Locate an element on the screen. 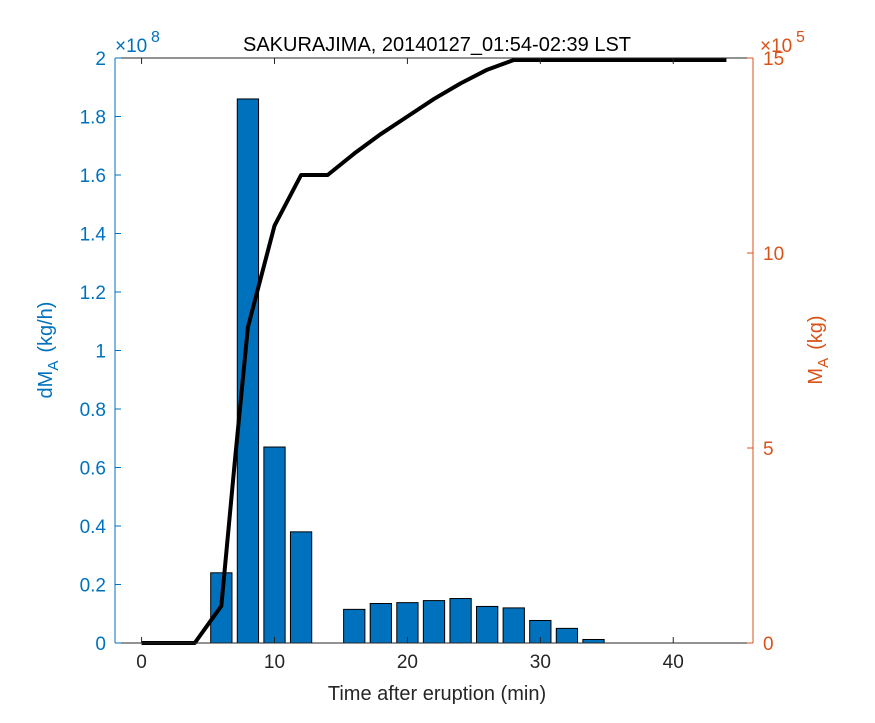 The width and height of the screenshot is (875, 723). left-exponent: ×10 8 is located at coordinates (137, 43).